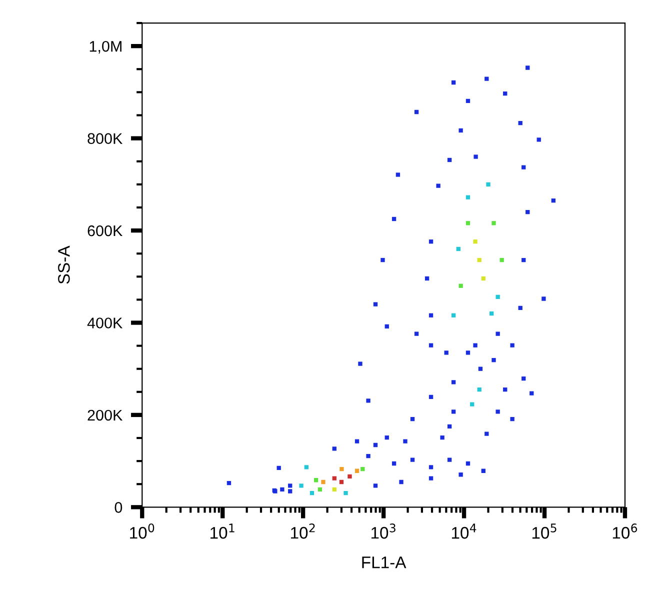 The width and height of the screenshot is (649, 614). I want to click on y-tick-label: 800K, so click(105, 138).